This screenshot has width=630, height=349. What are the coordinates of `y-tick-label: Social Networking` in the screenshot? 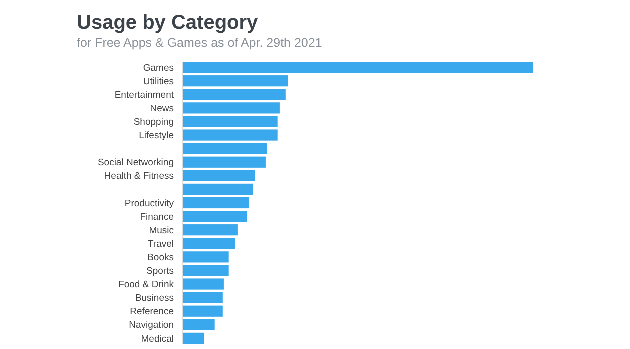 It's located at (136, 163).